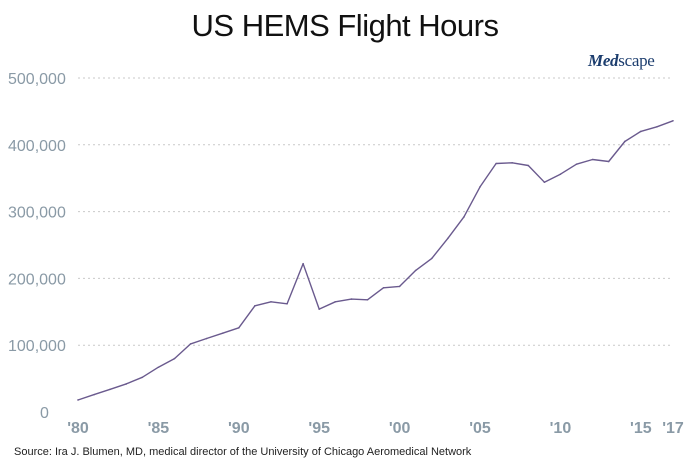 This screenshot has height=473, width=690. Describe the element at coordinates (159, 428) in the screenshot. I see `x-tick-label: '85` at that location.